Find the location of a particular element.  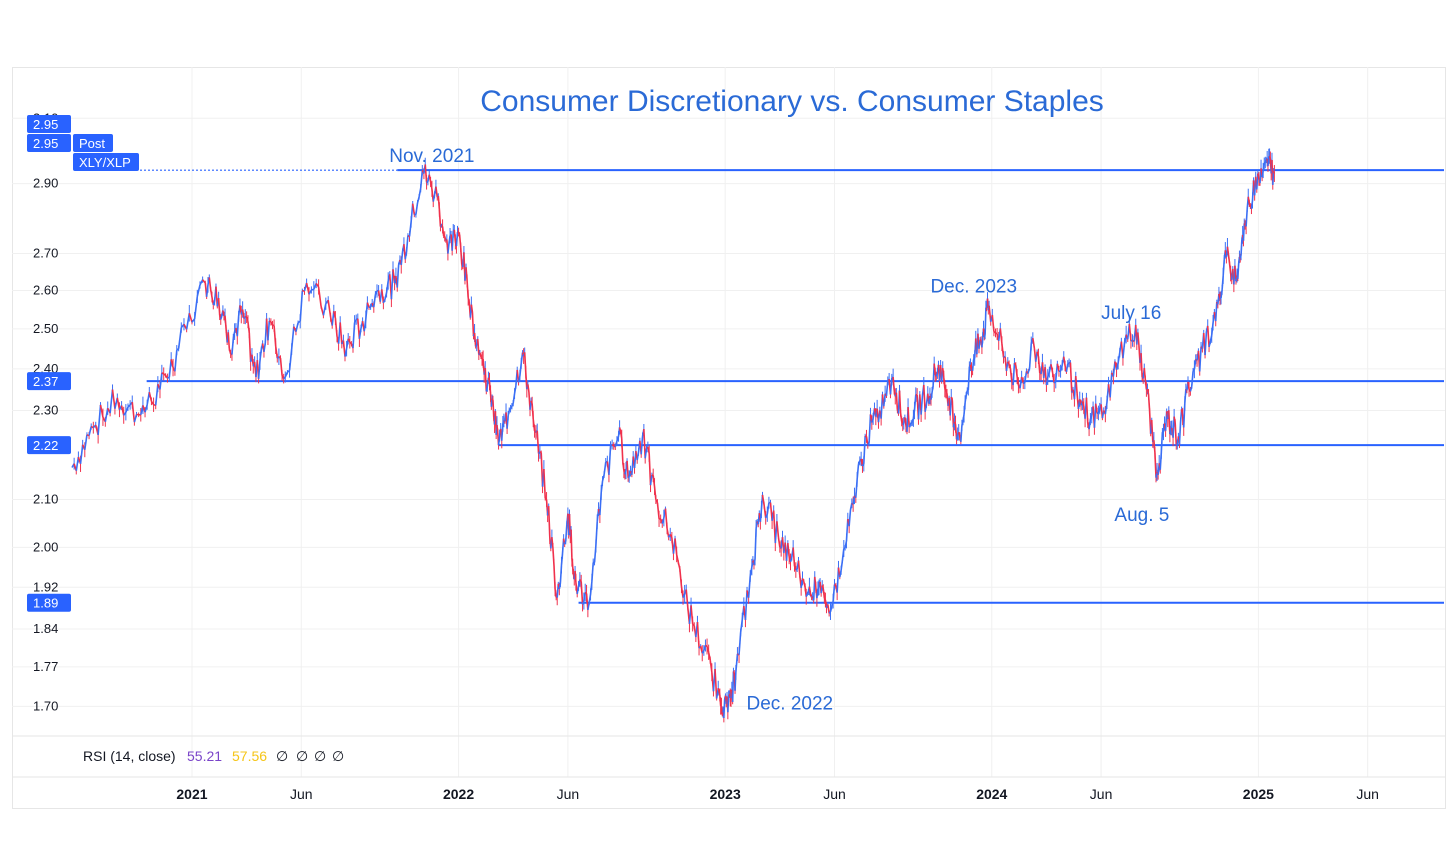

level-badge: 2.37 is located at coordinates (45, 381).